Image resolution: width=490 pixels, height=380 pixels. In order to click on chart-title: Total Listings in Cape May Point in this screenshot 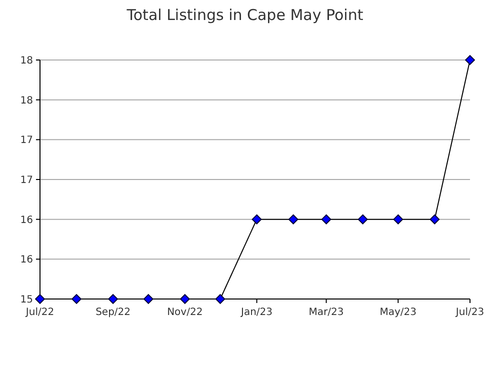, I will do `click(245, 15)`.